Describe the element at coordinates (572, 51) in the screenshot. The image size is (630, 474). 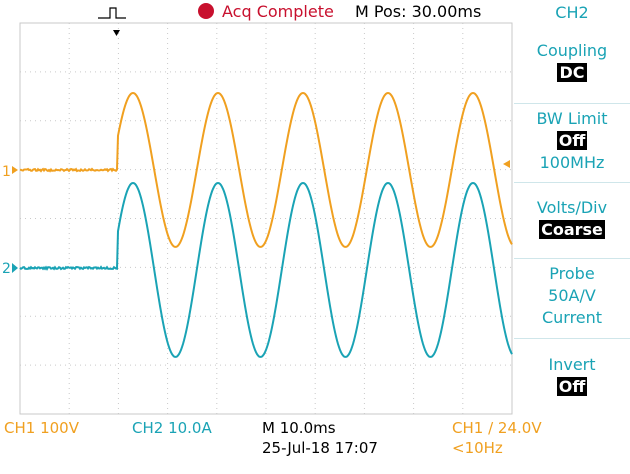
I see `menu-coupling-label: Coupling` at that location.